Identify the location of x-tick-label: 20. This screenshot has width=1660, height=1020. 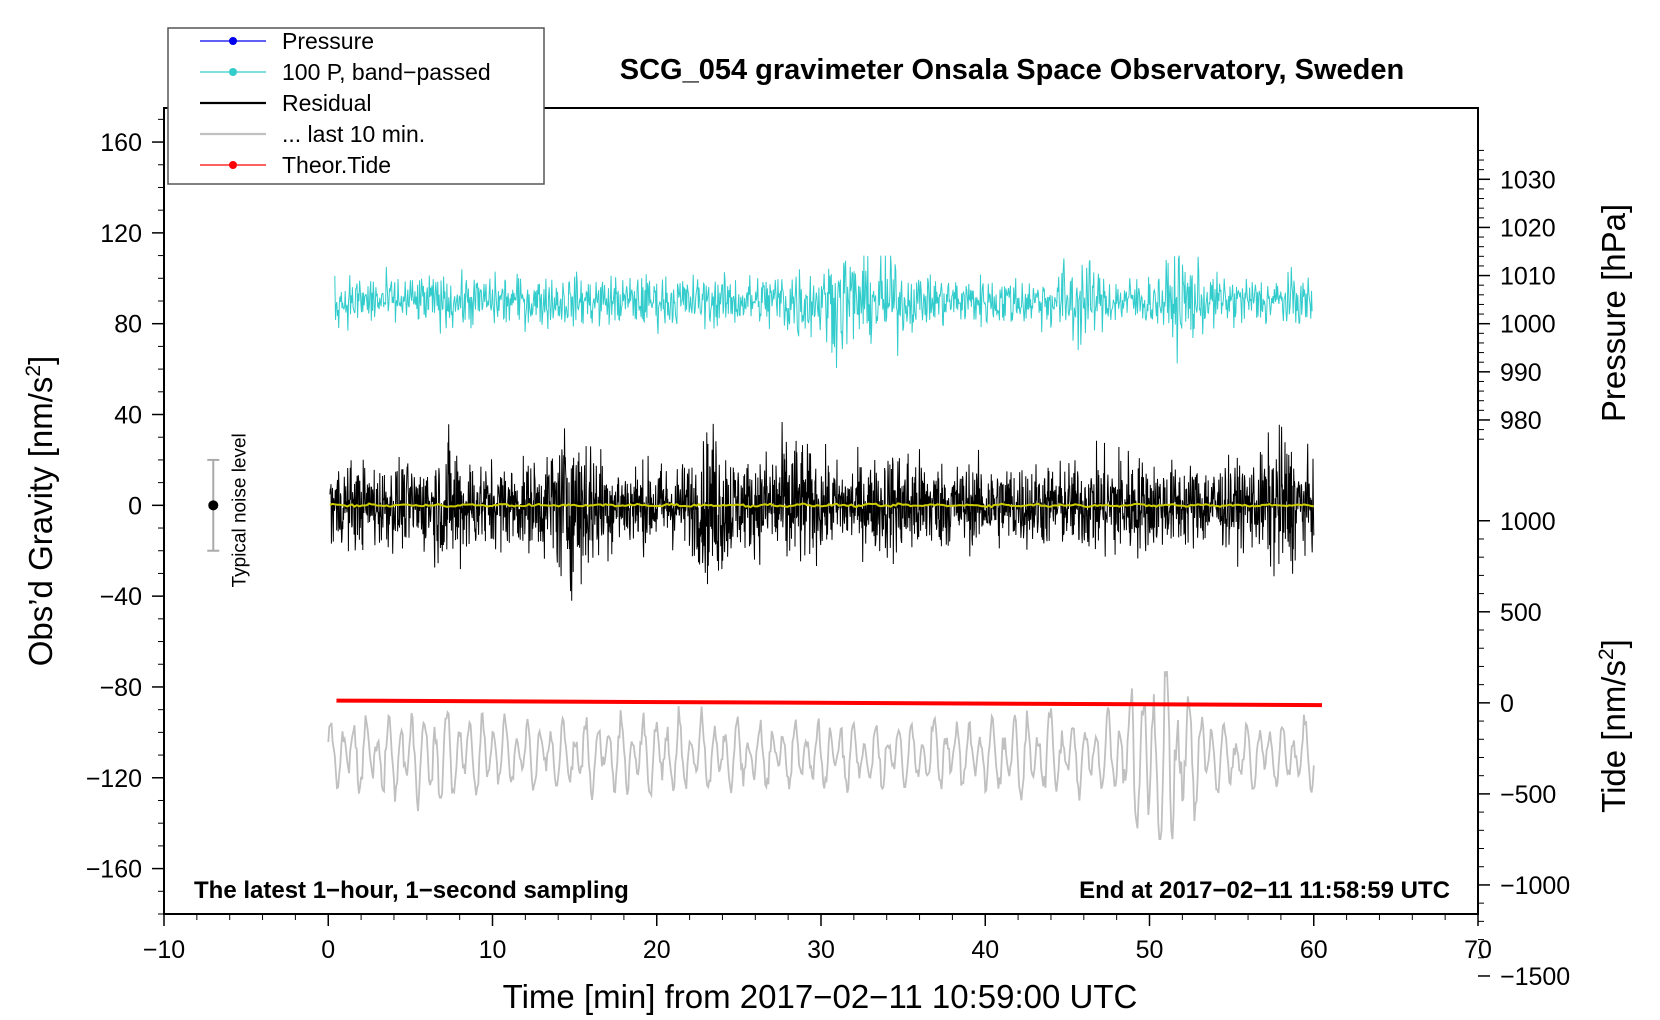
(657, 950).